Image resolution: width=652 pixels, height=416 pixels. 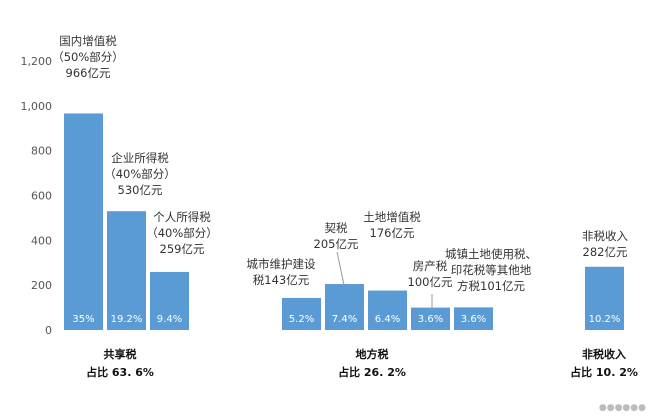 I want to click on bar-annotation: 契税 205亿元, so click(x=336, y=236).